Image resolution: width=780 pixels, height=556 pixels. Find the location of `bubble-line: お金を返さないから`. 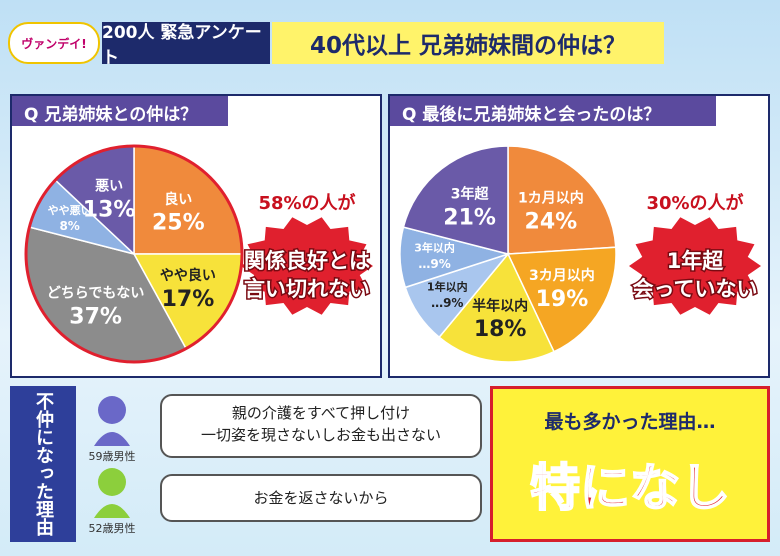

bubble-line: お金を返さないから is located at coordinates (321, 498).